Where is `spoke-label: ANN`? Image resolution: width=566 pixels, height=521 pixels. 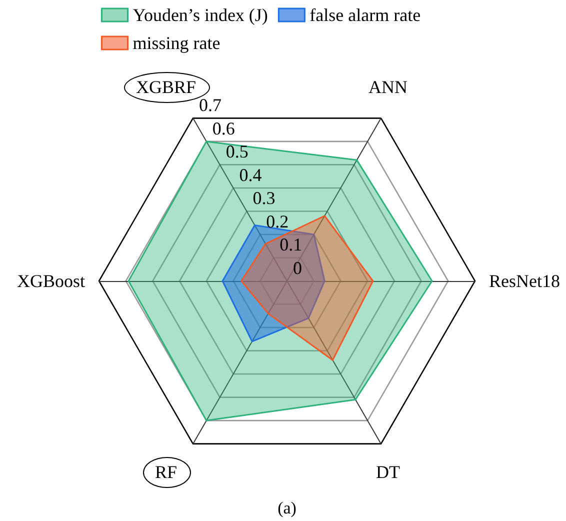
spoke-label: ANN is located at coordinates (388, 87).